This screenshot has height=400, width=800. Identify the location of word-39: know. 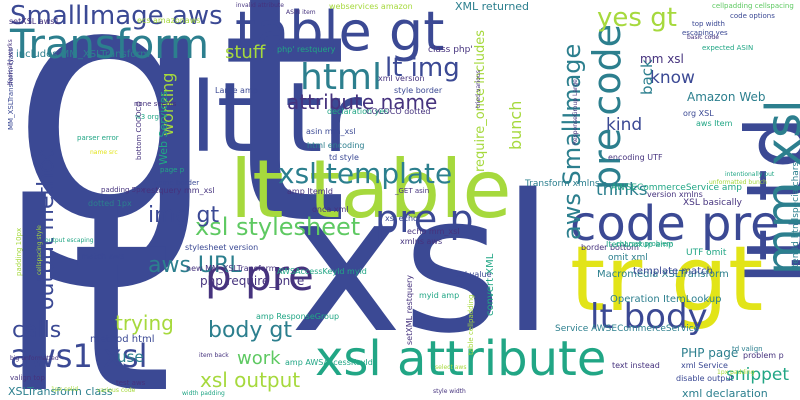
(672, 78).